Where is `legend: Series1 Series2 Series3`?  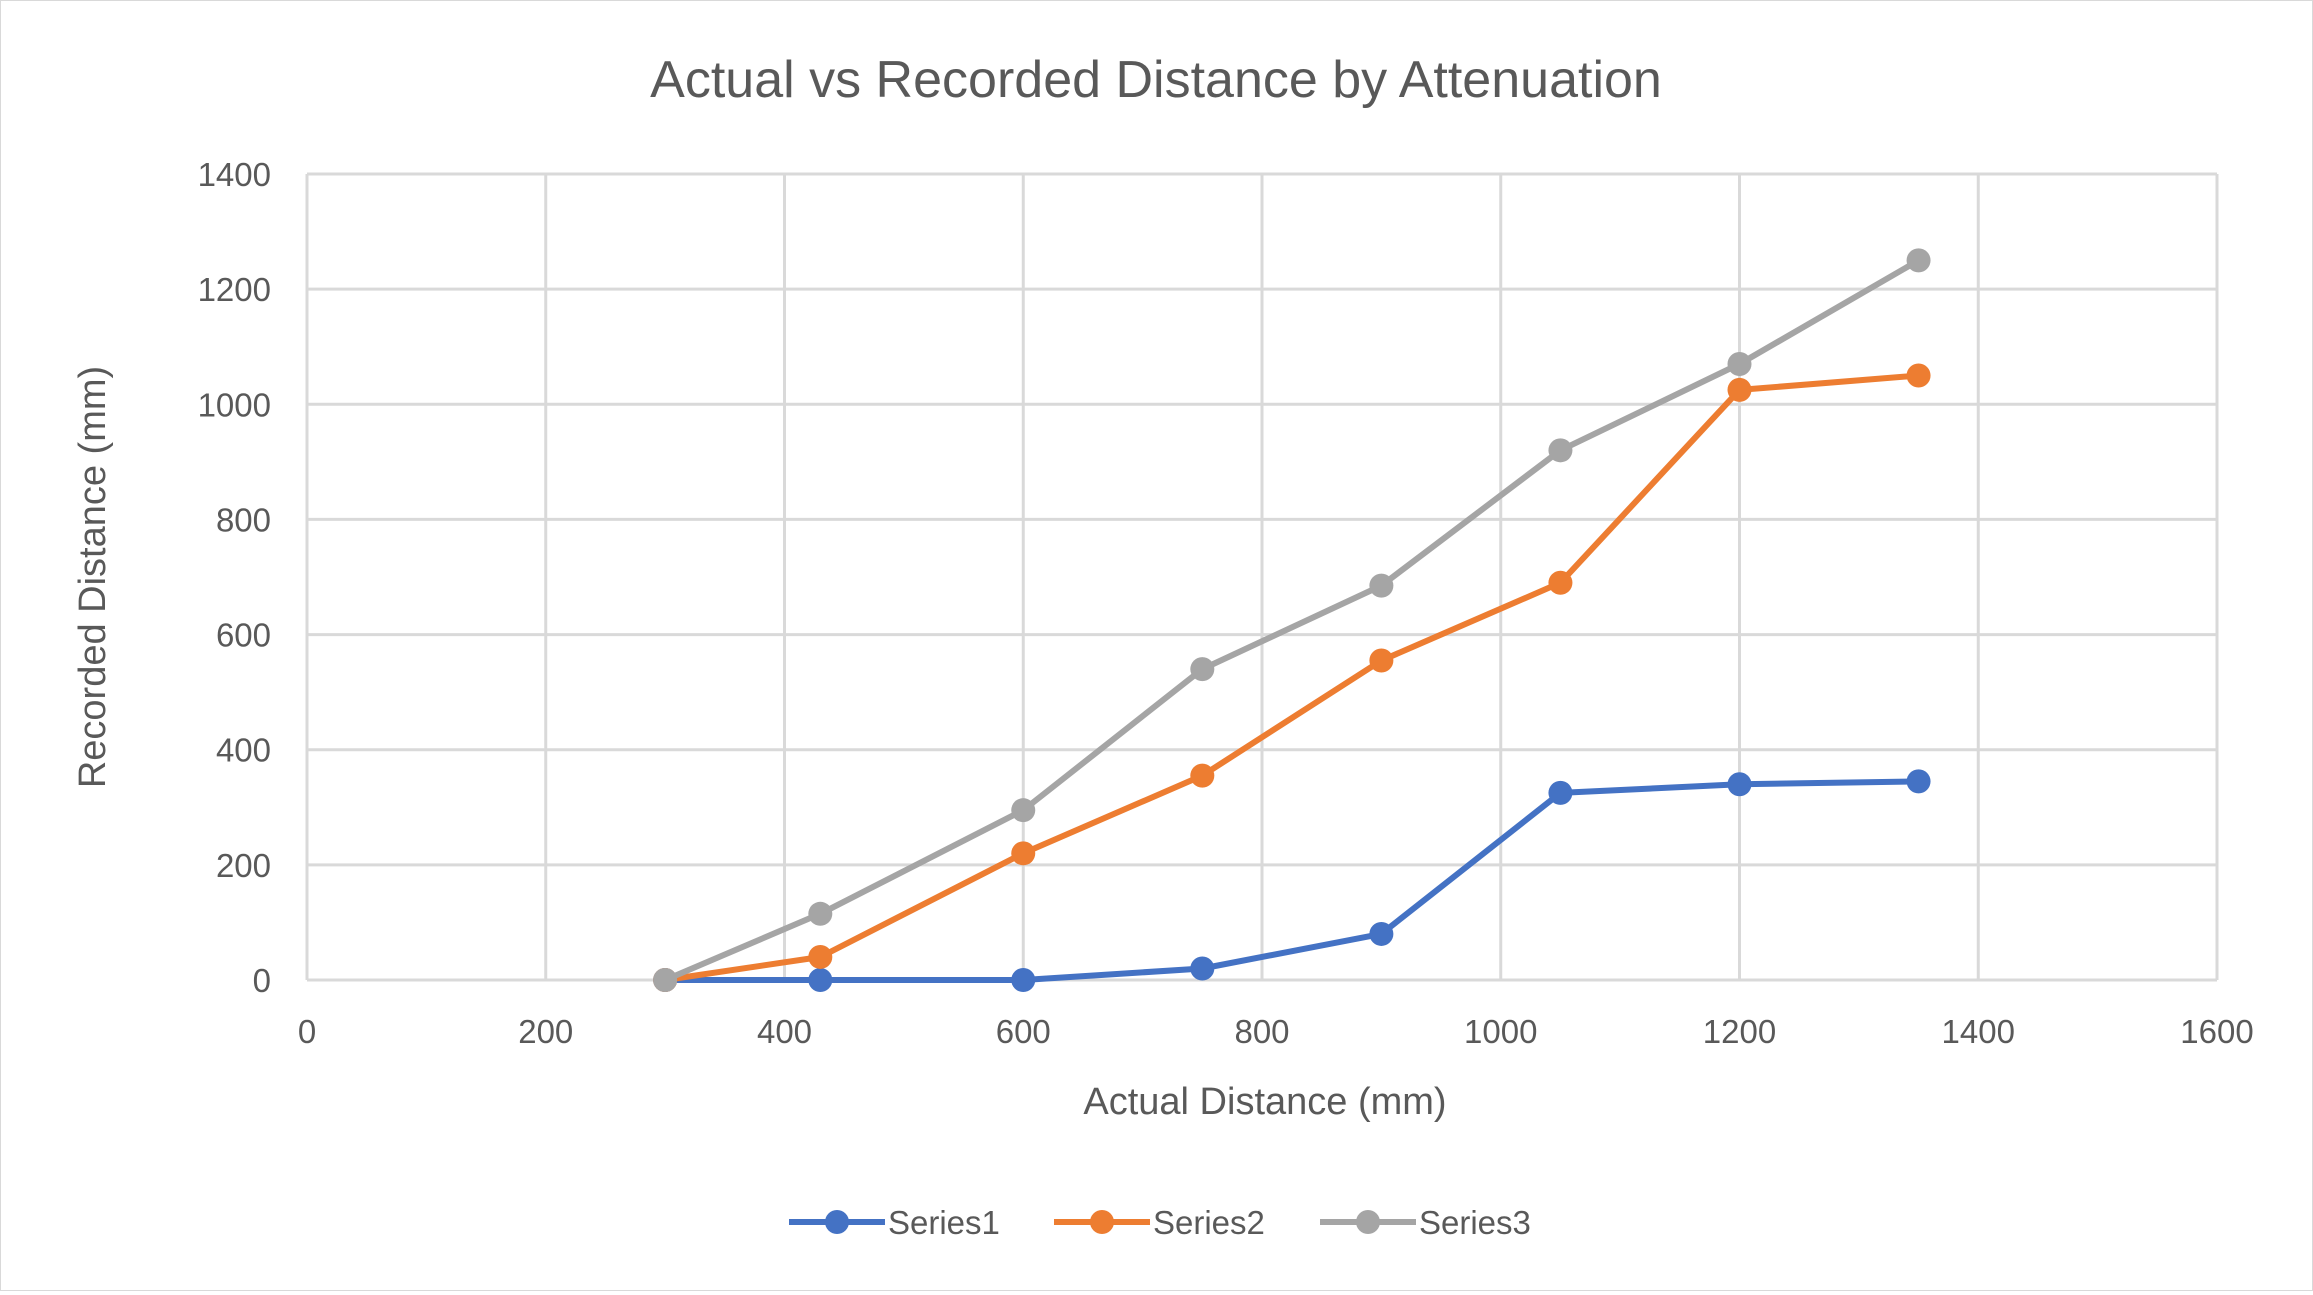 legend: Series1 Series2 Series3 is located at coordinates (1160, 1222).